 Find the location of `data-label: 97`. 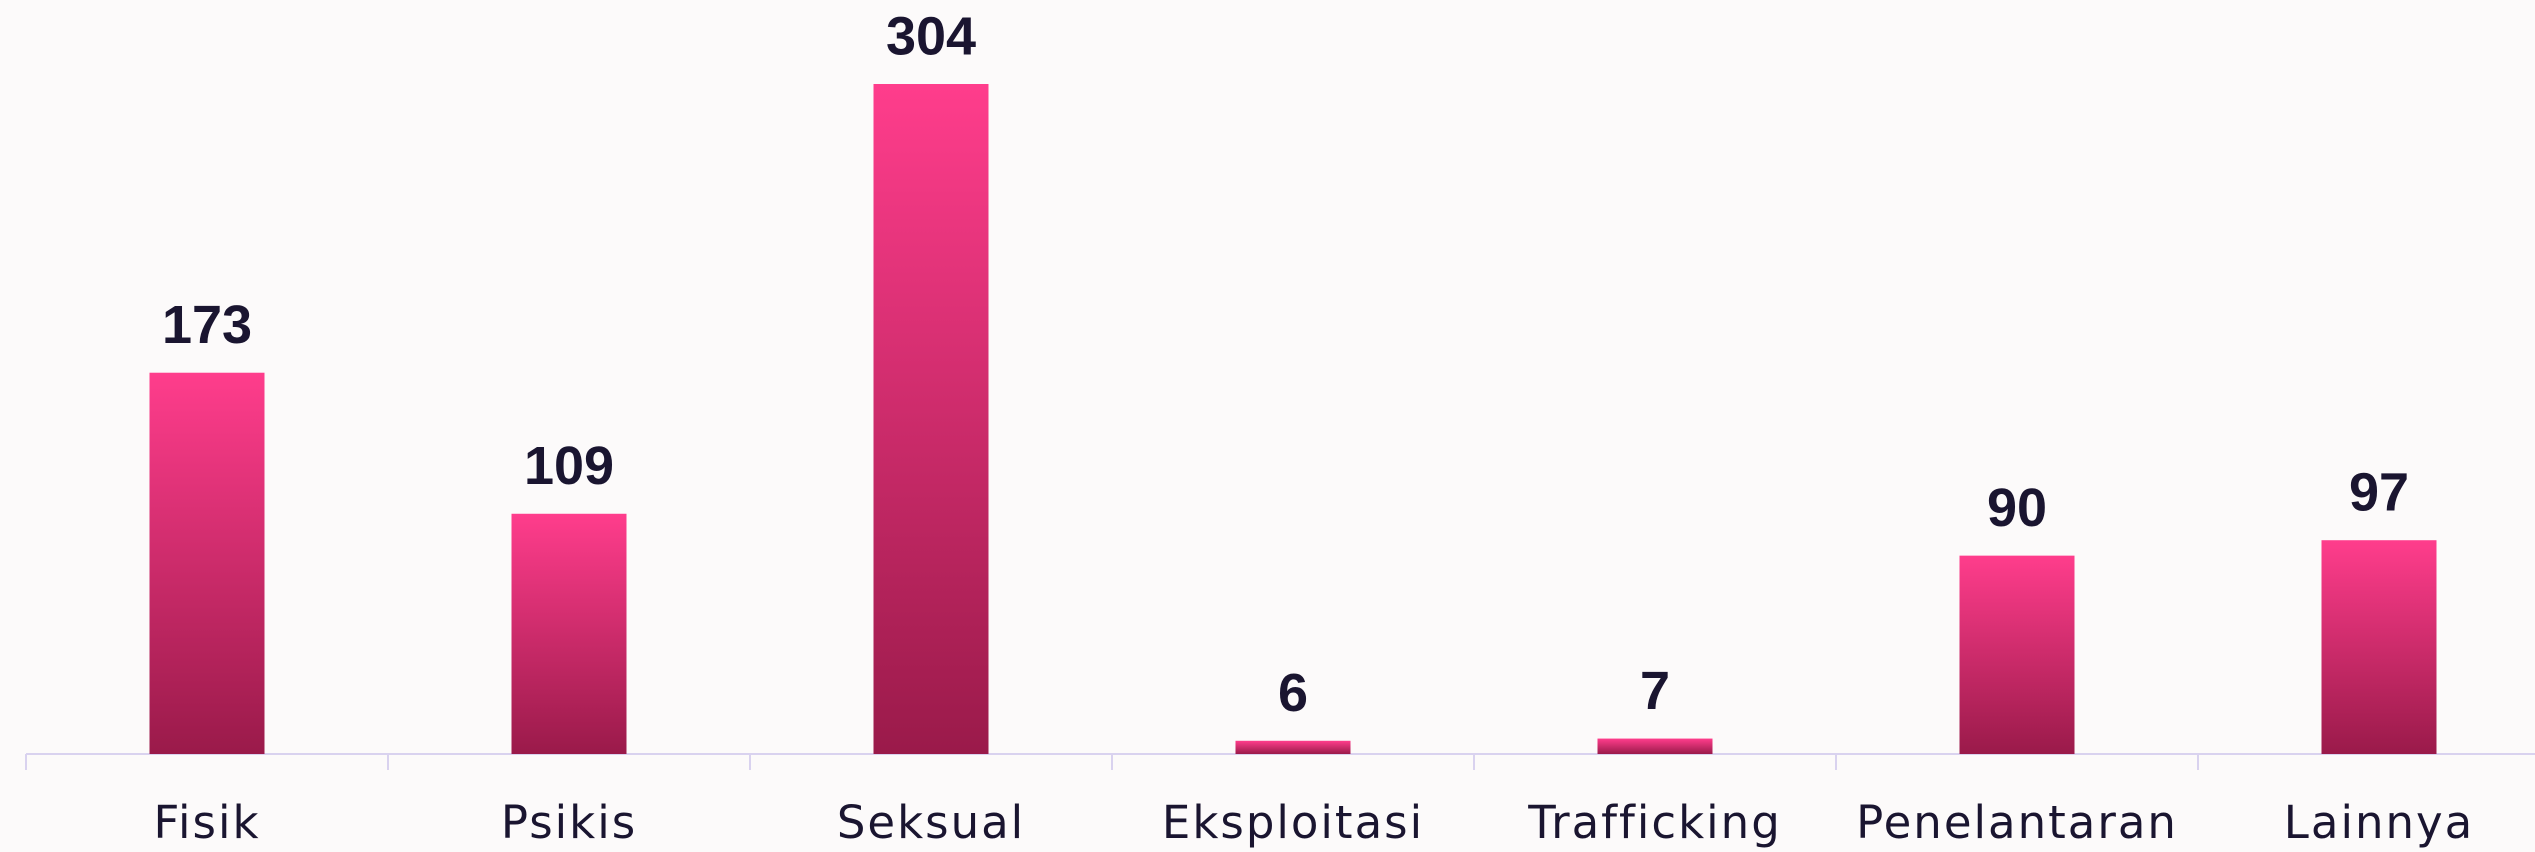

data-label: 97 is located at coordinates (2379, 492).